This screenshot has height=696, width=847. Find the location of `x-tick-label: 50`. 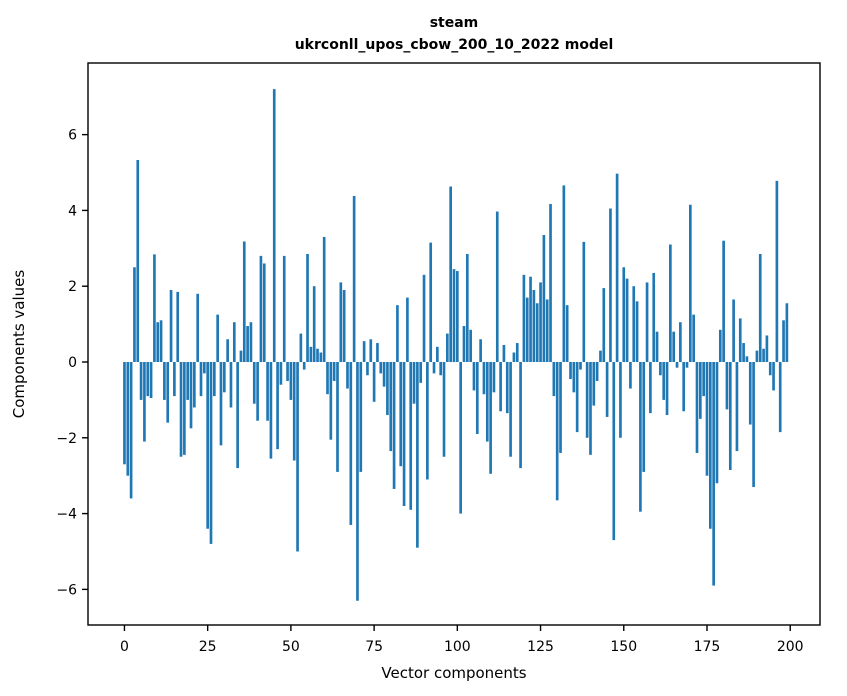

x-tick-label: 50 is located at coordinates (291, 647).